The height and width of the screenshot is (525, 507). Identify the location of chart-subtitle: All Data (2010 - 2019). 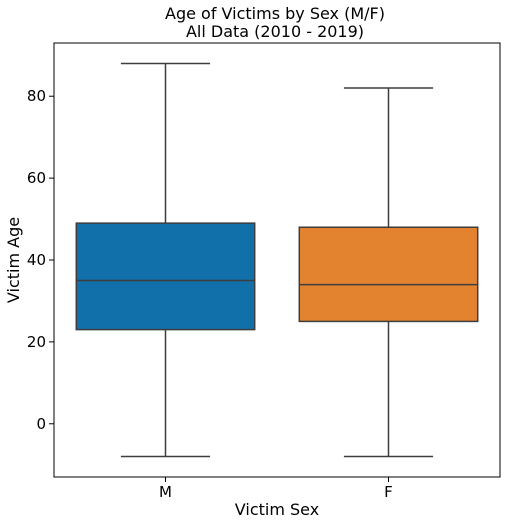
(275, 31).